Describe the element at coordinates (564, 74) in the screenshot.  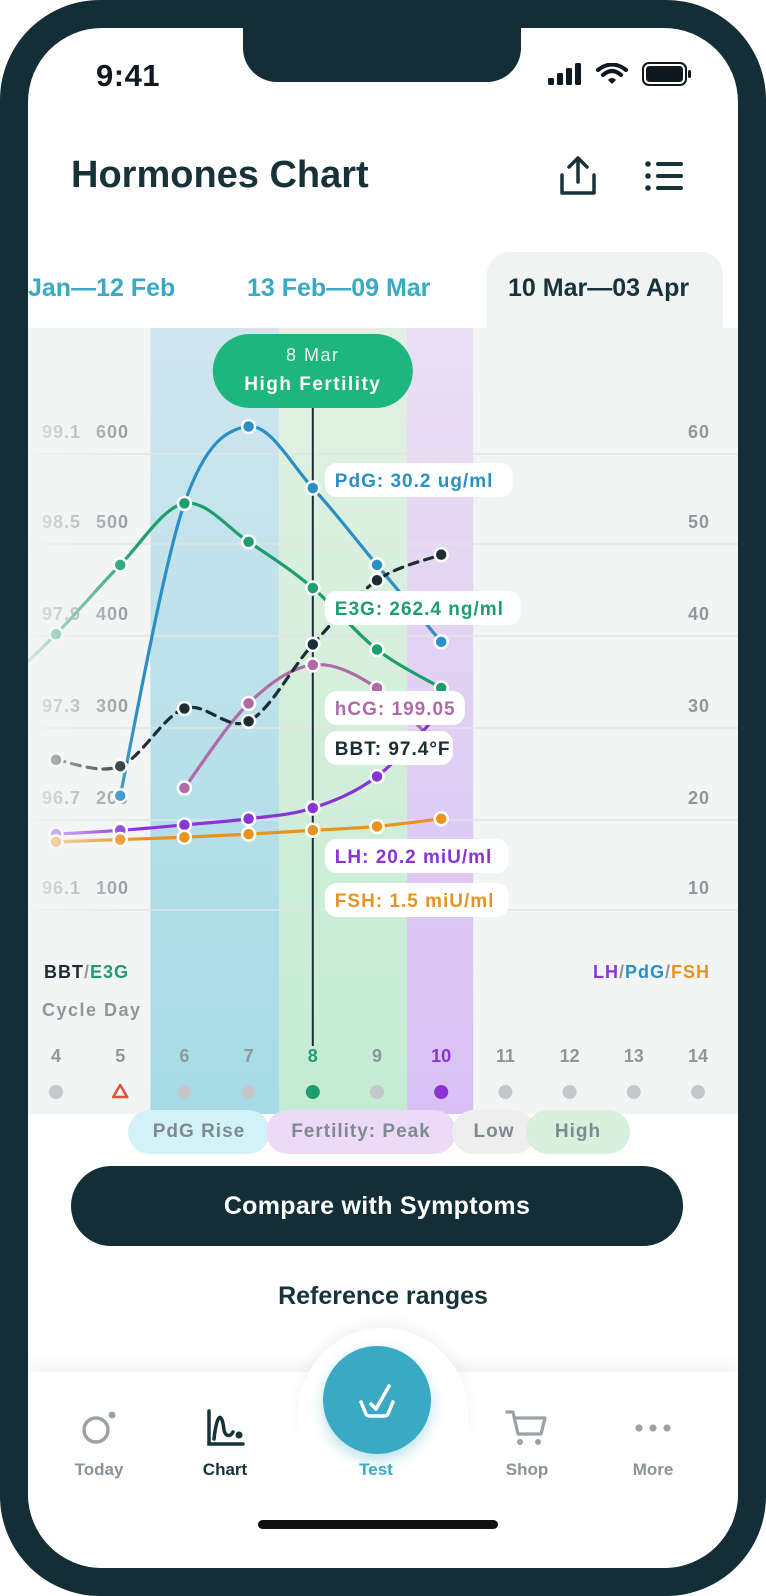
I see `signal-icon` at that location.